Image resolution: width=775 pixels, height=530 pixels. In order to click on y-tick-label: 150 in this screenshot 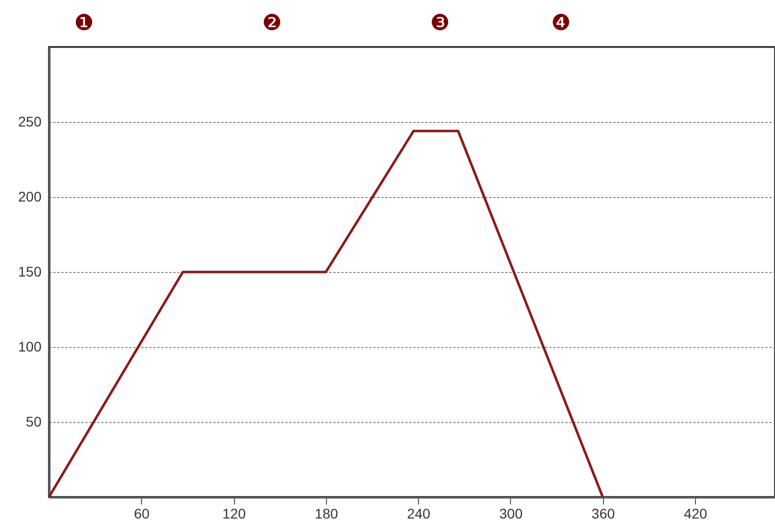, I will do `click(30, 272)`.